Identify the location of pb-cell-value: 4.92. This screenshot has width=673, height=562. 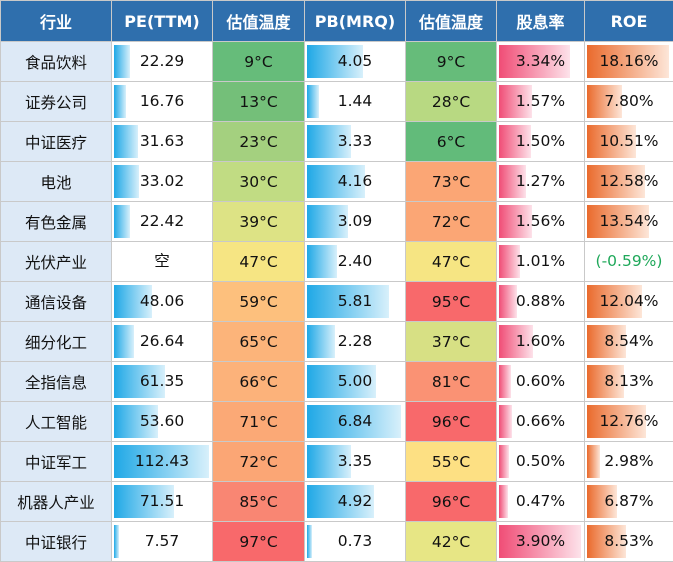
(355, 501).